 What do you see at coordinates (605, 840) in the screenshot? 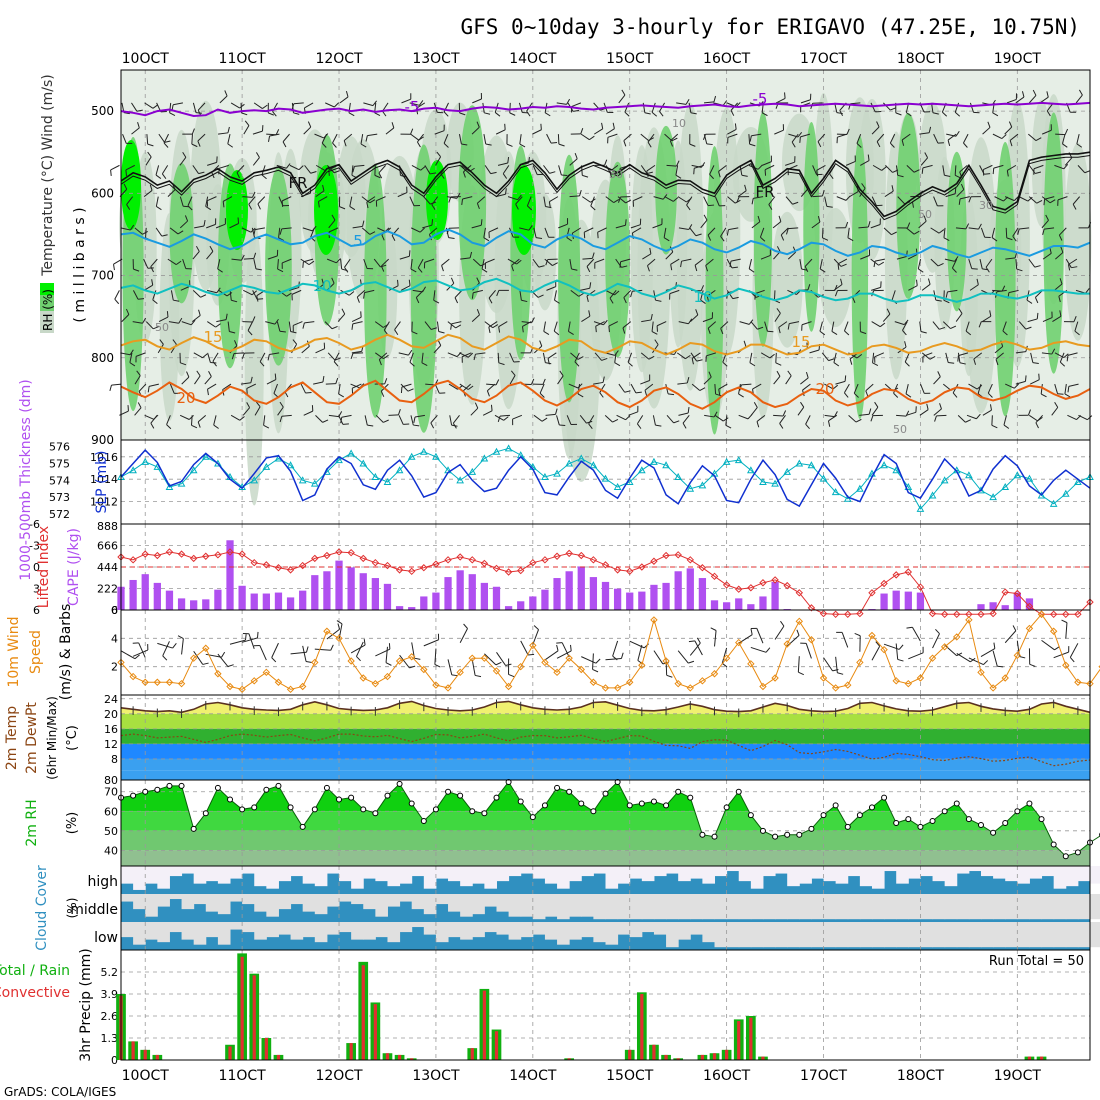
I see `rh-band` at bounding box center [605, 840].